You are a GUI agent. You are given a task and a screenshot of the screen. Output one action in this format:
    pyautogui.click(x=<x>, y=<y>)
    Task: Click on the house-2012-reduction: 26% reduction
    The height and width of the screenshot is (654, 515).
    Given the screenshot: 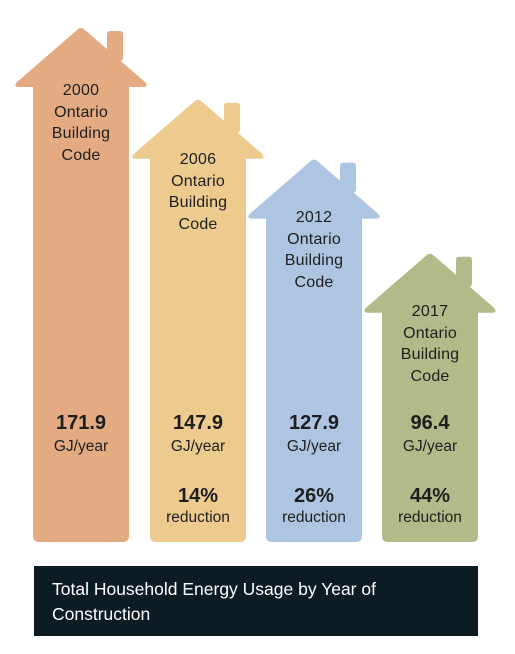 What is the action you would take?
    pyautogui.click(x=314, y=506)
    